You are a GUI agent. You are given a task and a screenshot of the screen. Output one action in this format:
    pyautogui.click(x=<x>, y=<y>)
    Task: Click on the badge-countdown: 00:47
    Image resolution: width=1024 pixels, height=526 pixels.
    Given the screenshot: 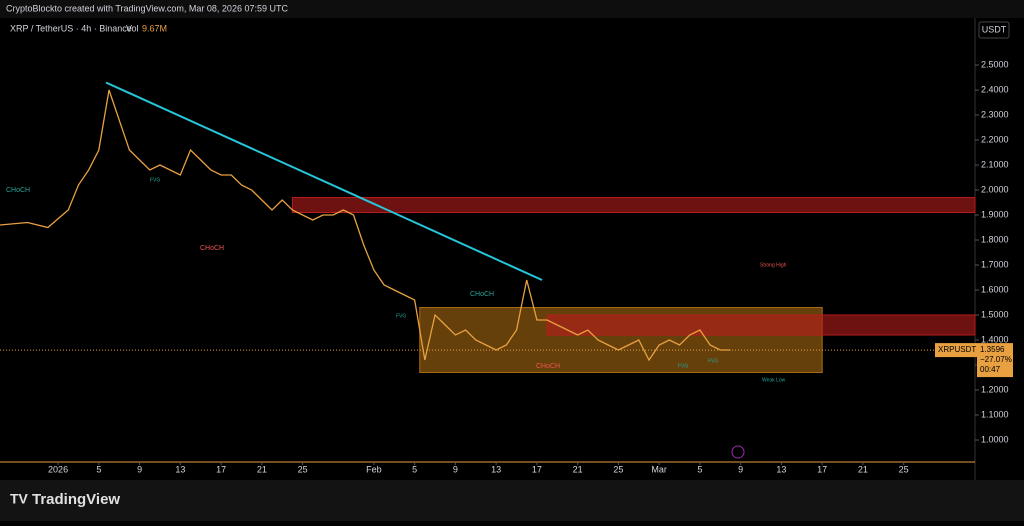 What is the action you would take?
    pyautogui.click(x=990, y=369)
    